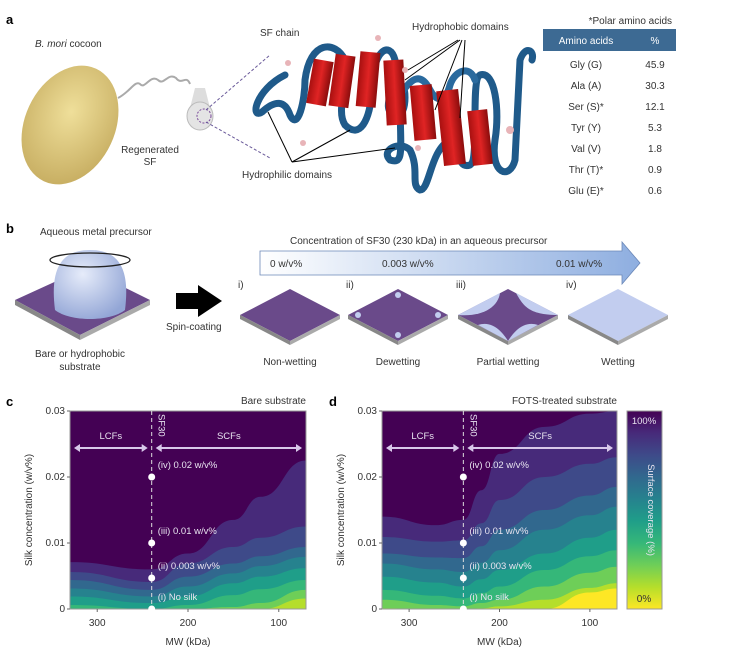  What do you see at coordinates (586, 149) in the screenshot?
I see `amino-acid-name: Val (V)` at bounding box center [586, 149].